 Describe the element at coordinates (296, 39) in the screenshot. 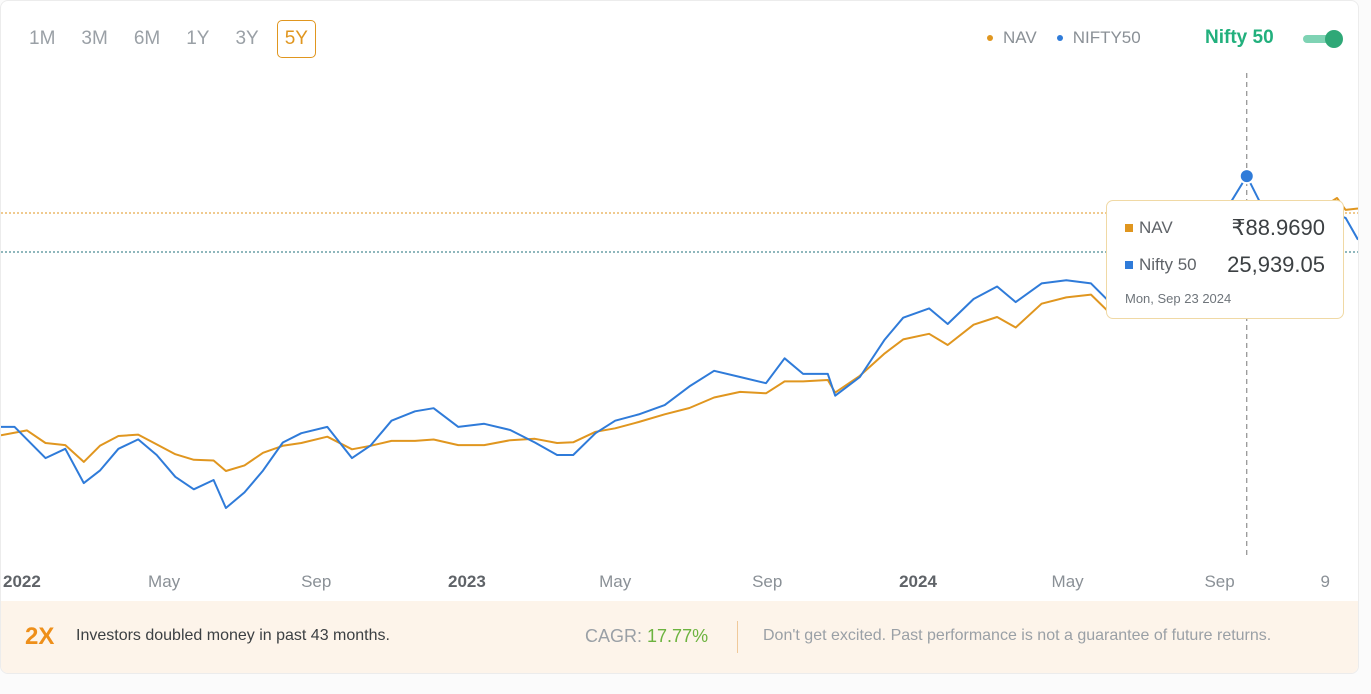

I see `tab-5y: 5Y` at that location.